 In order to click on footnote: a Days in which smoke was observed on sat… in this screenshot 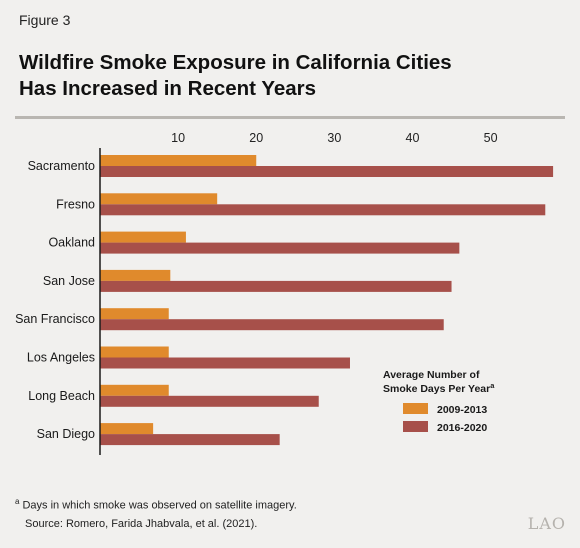, I will do `click(156, 504)`.